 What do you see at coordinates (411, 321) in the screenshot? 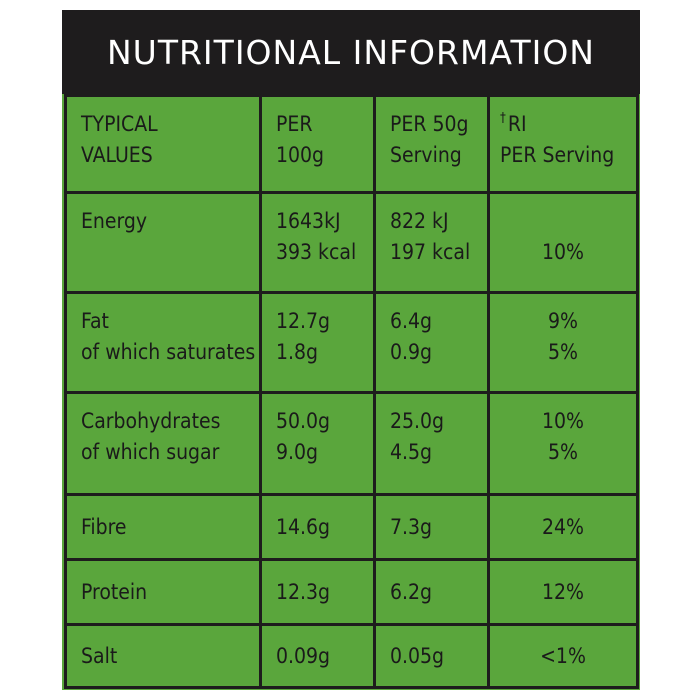
I see `value-line: 6.4g` at bounding box center [411, 321].